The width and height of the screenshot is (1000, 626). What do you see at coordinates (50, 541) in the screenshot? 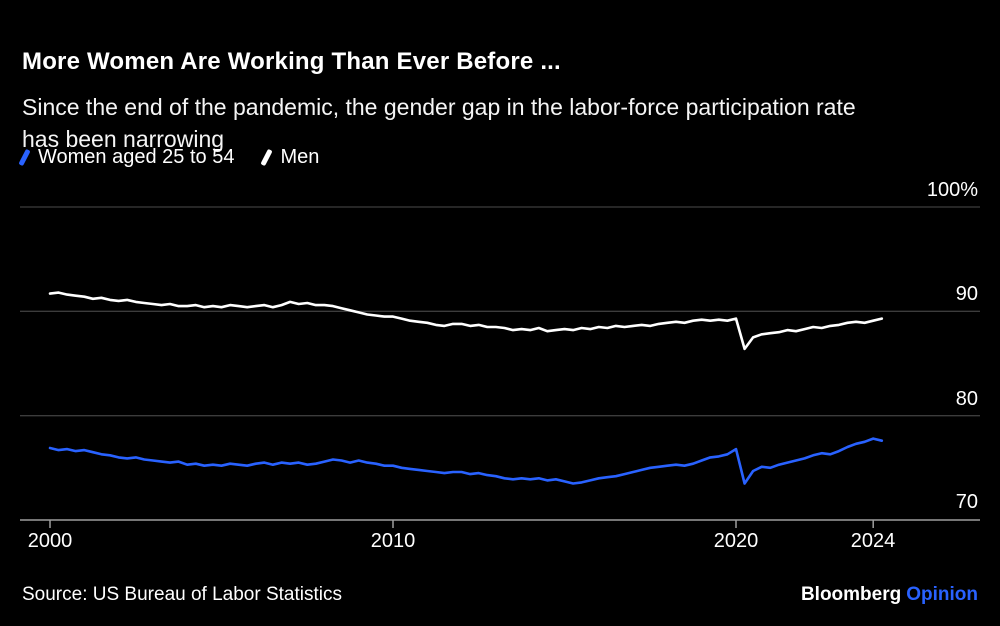
I see `x-axis-label-2000: 2000` at bounding box center [50, 541].